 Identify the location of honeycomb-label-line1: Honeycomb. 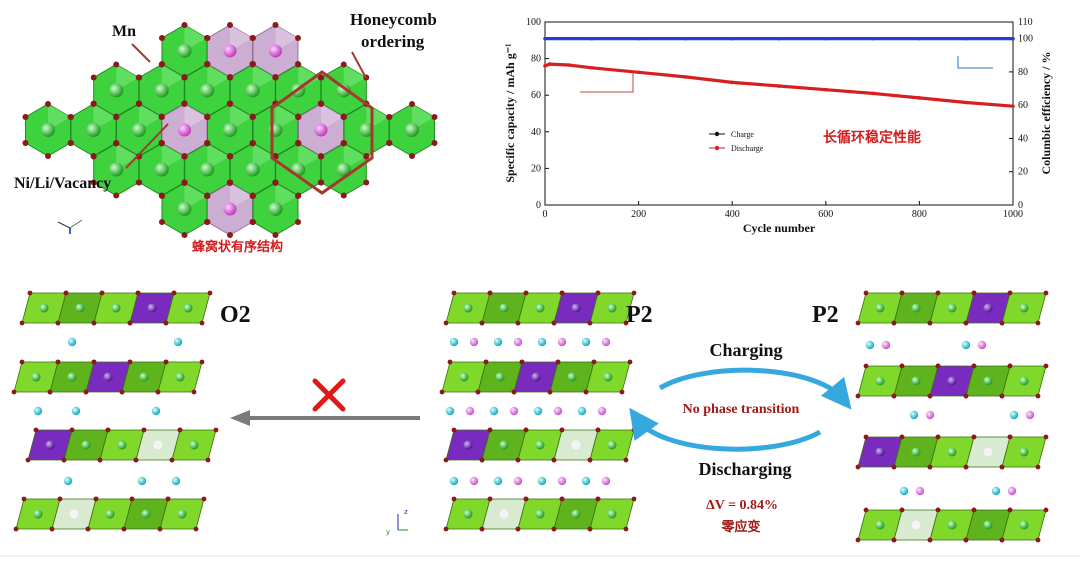
(393, 19).